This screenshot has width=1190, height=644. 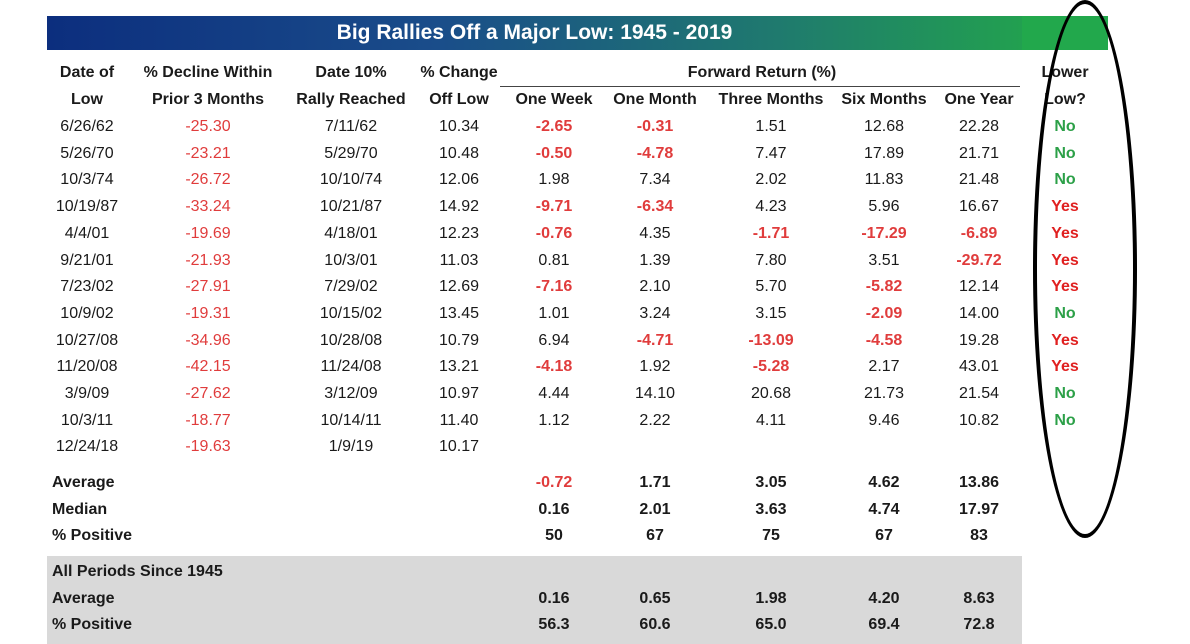 What do you see at coordinates (979, 624) in the screenshot?
I see `all-periods-value: 72.8` at bounding box center [979, 624].